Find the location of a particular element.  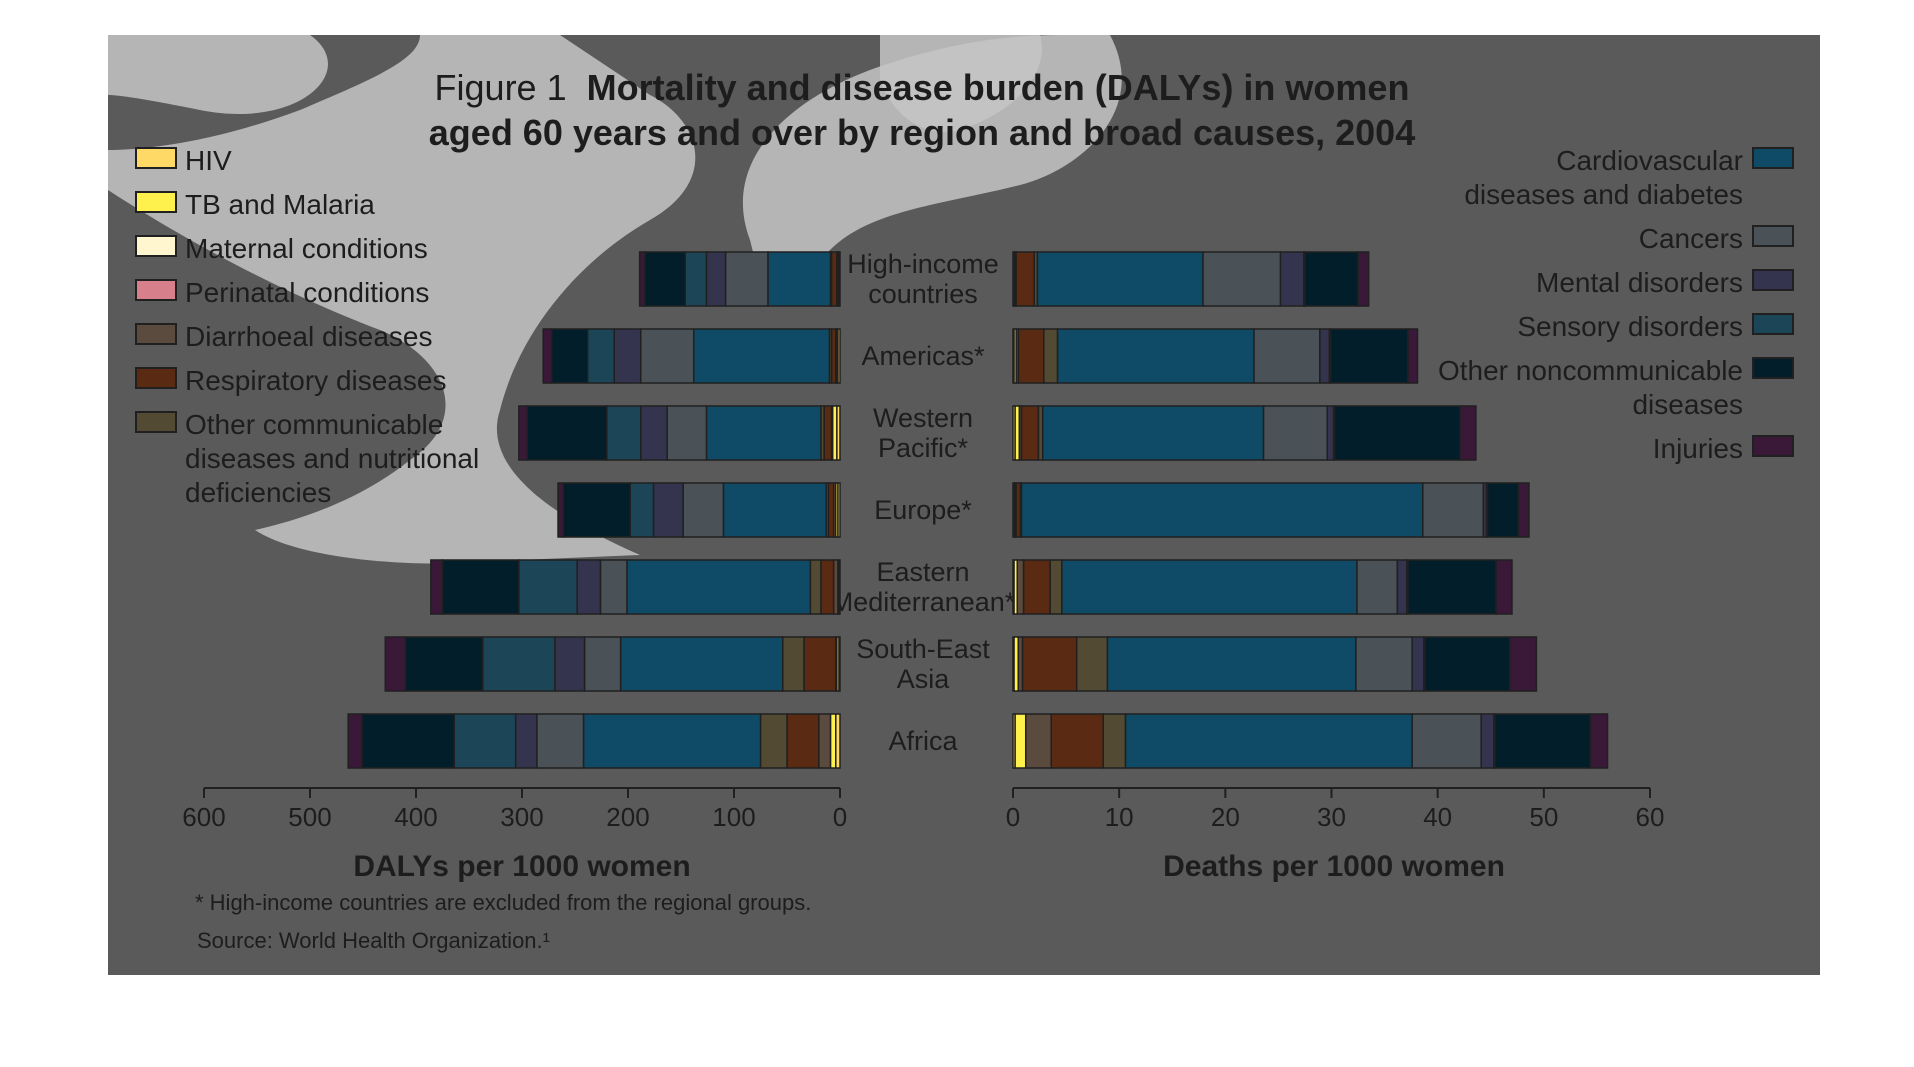

region-label-high-income-countries: High-income is located at coordinates (923, 264).